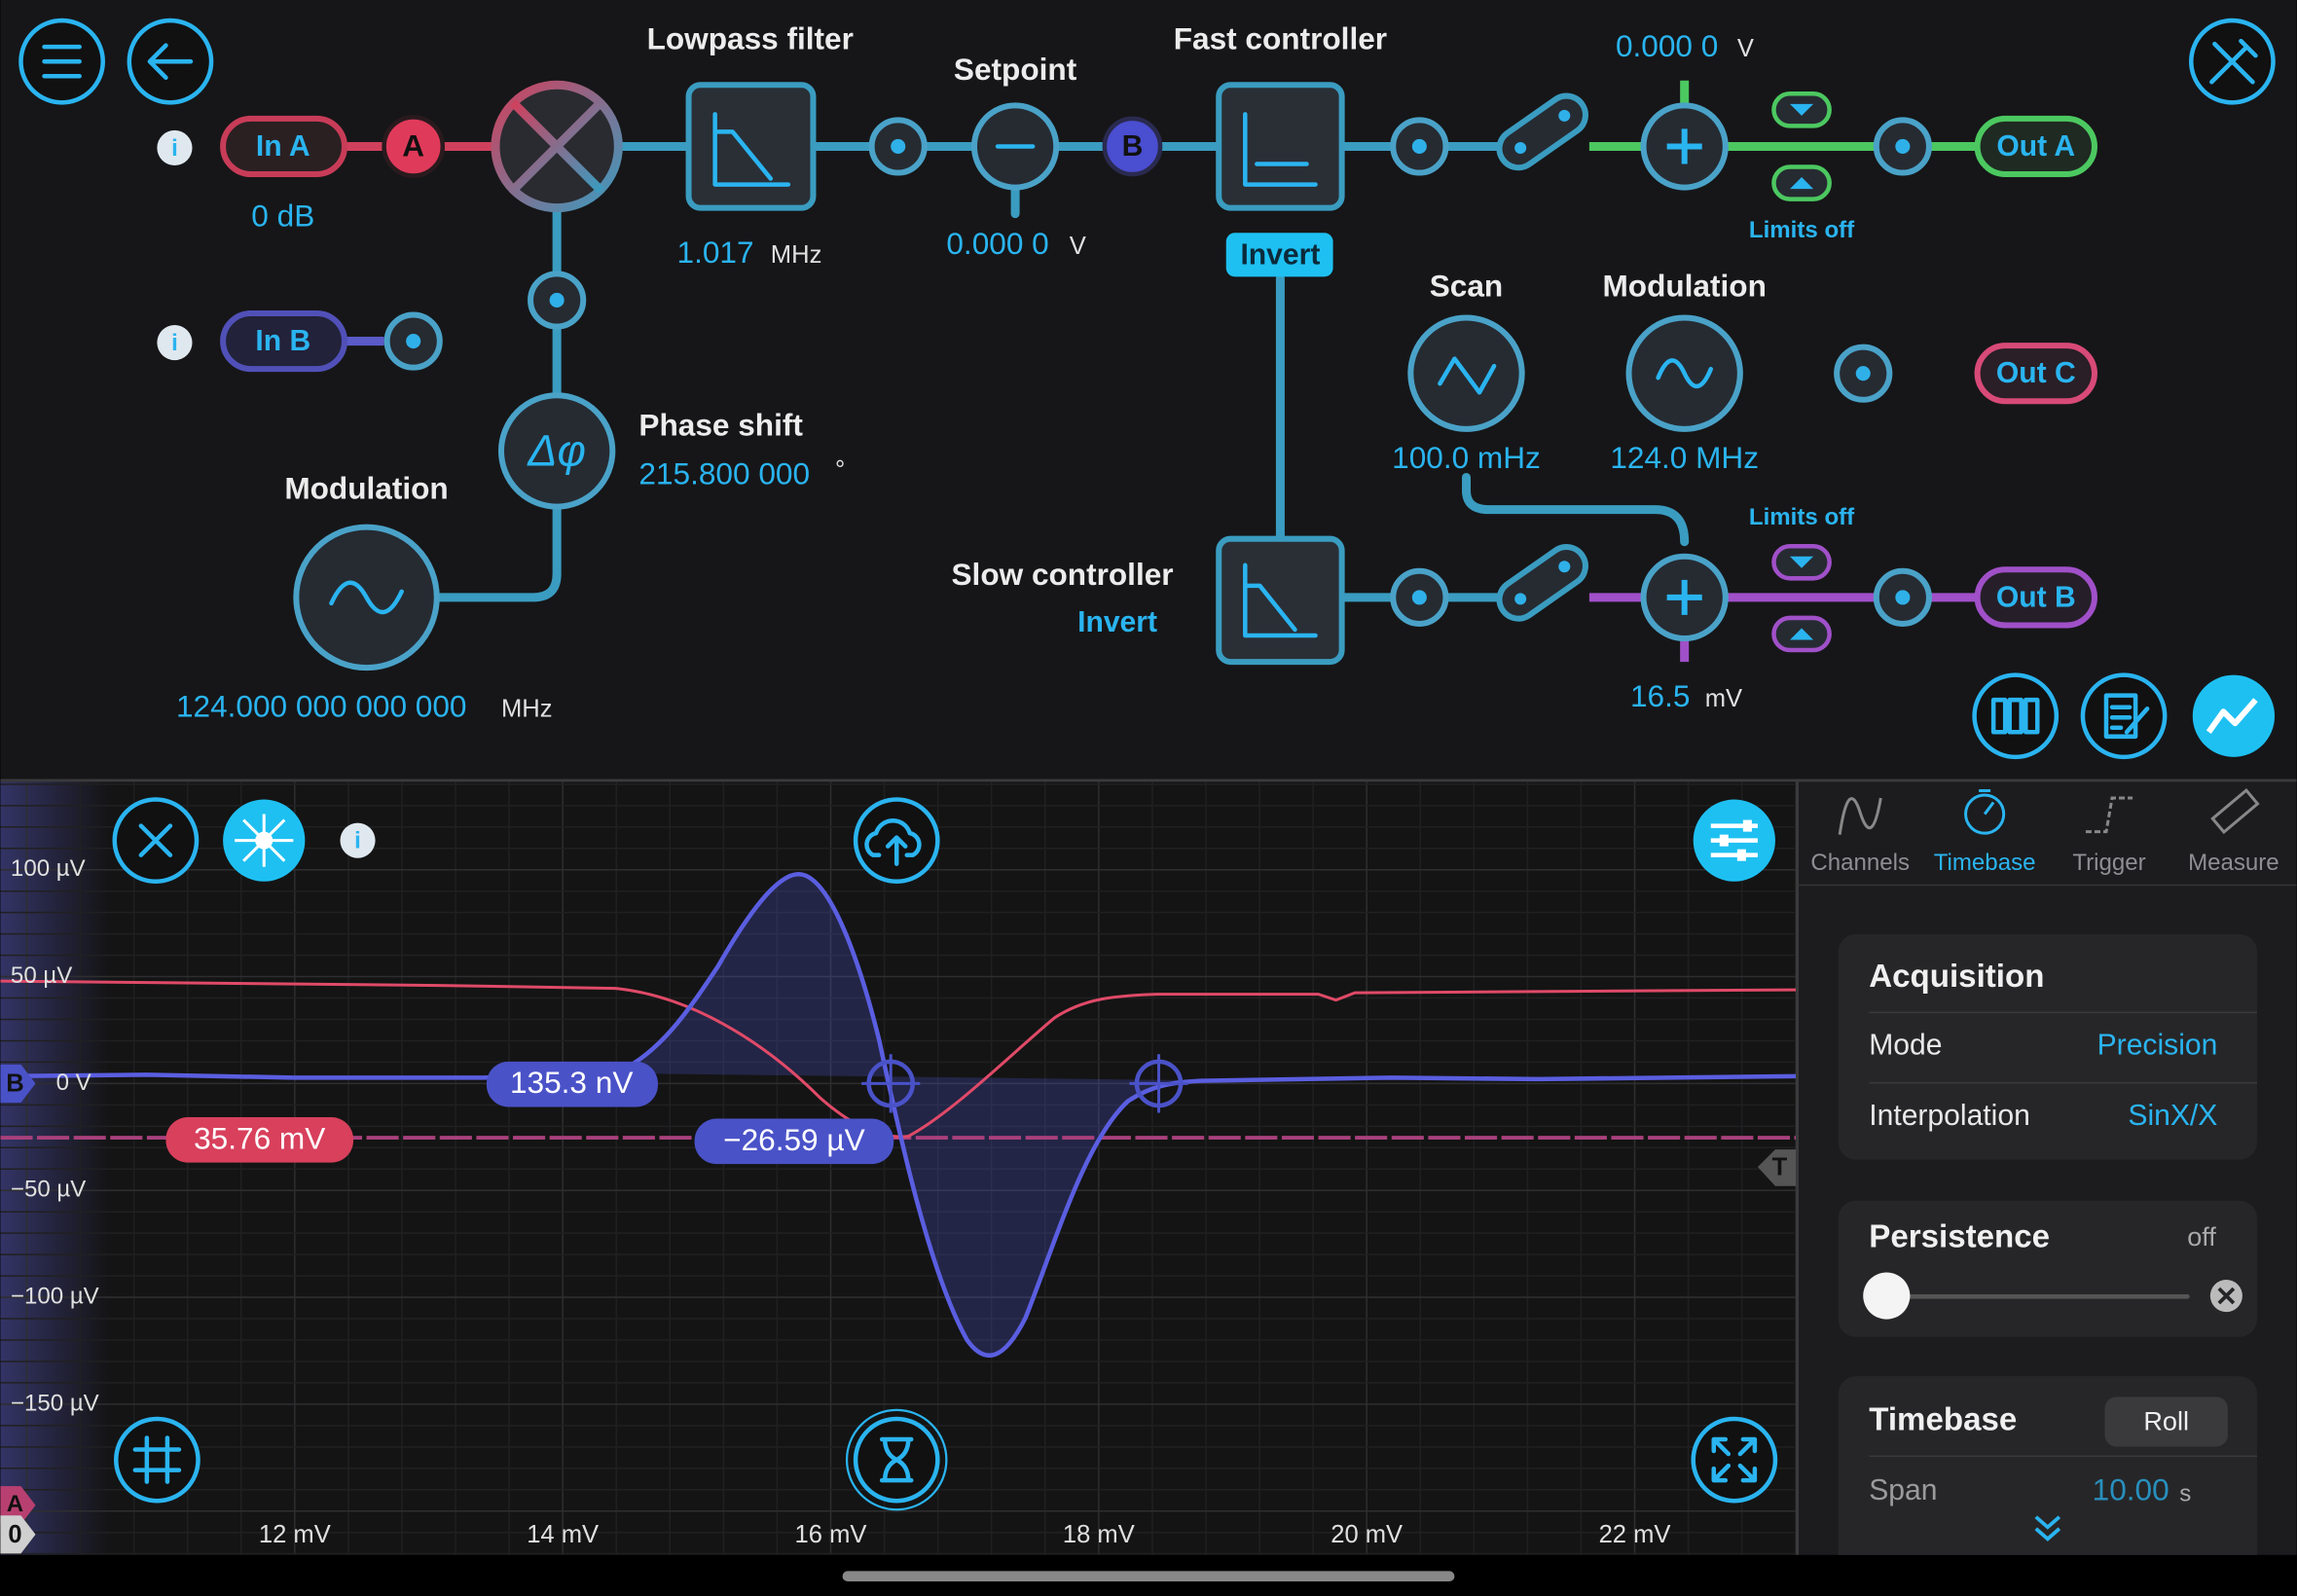 The width and height of the screenshot is (2297, 1596). I want to click on scan-title: Scan, so click(1467, 286).